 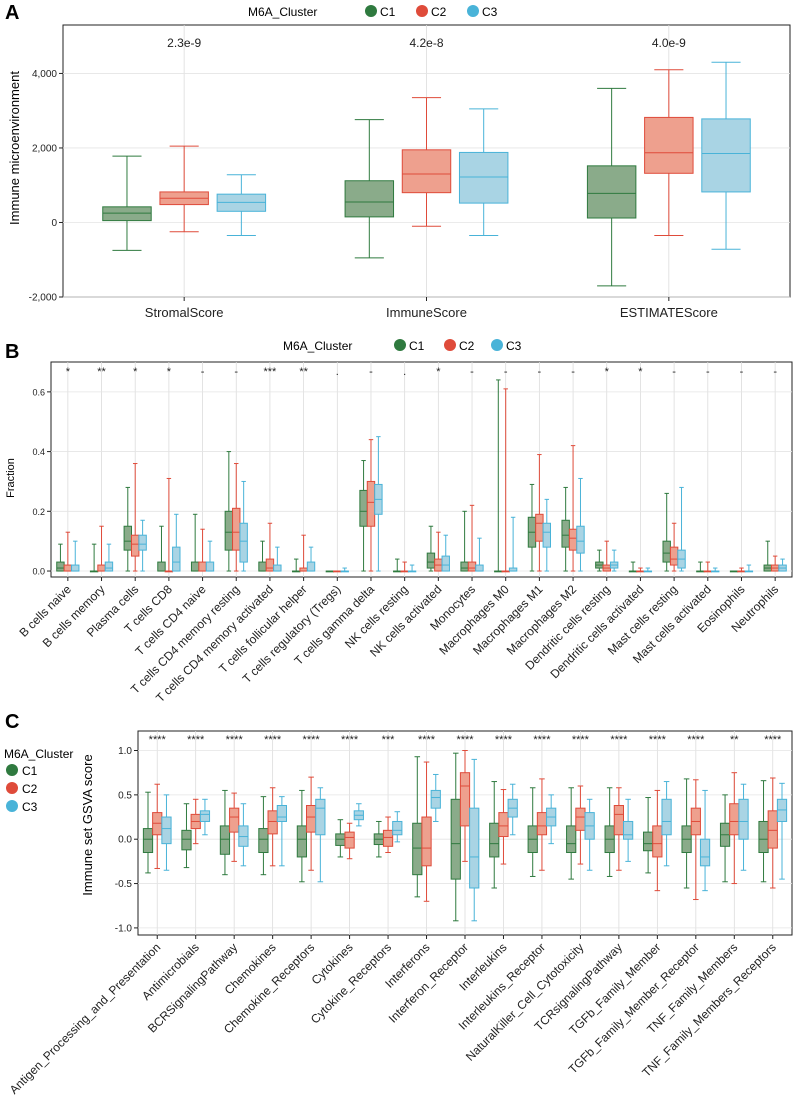 What do you see at coordinates (282, 12) in the screenshot?
I see `legend-a-title: M6A_Cluster` at bounding box center [282, 12].